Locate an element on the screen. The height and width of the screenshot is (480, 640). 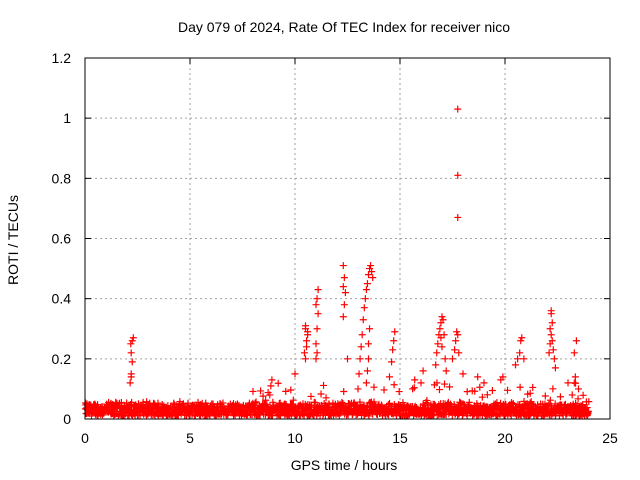
x-axis-label: GPS time / hours is located at coordinates (344, 465).